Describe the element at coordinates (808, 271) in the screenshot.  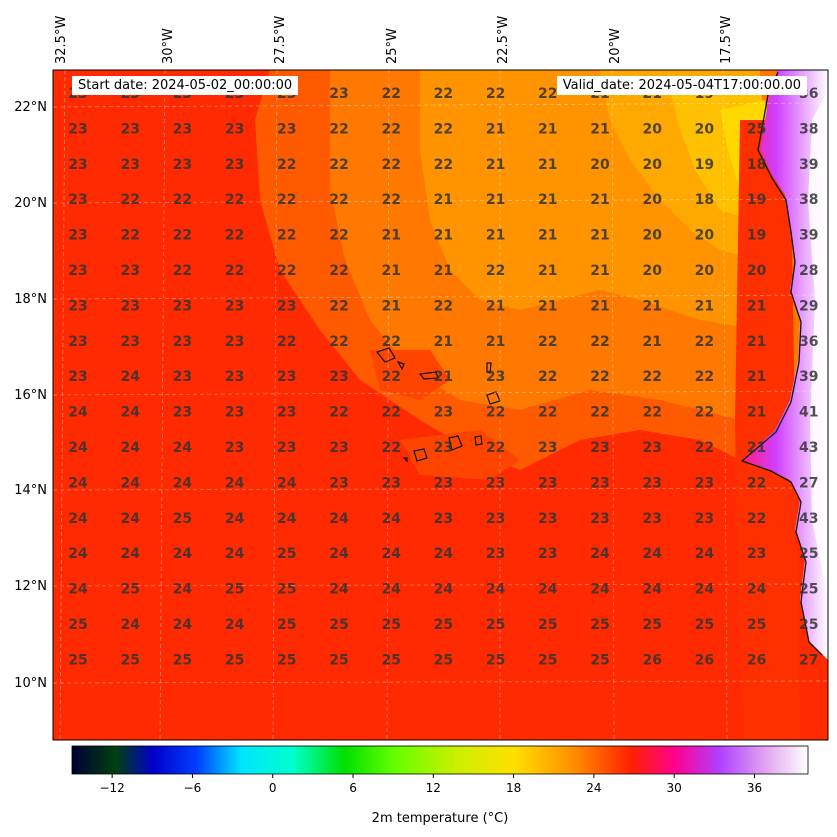
I see `grid-value: 28` at that location.